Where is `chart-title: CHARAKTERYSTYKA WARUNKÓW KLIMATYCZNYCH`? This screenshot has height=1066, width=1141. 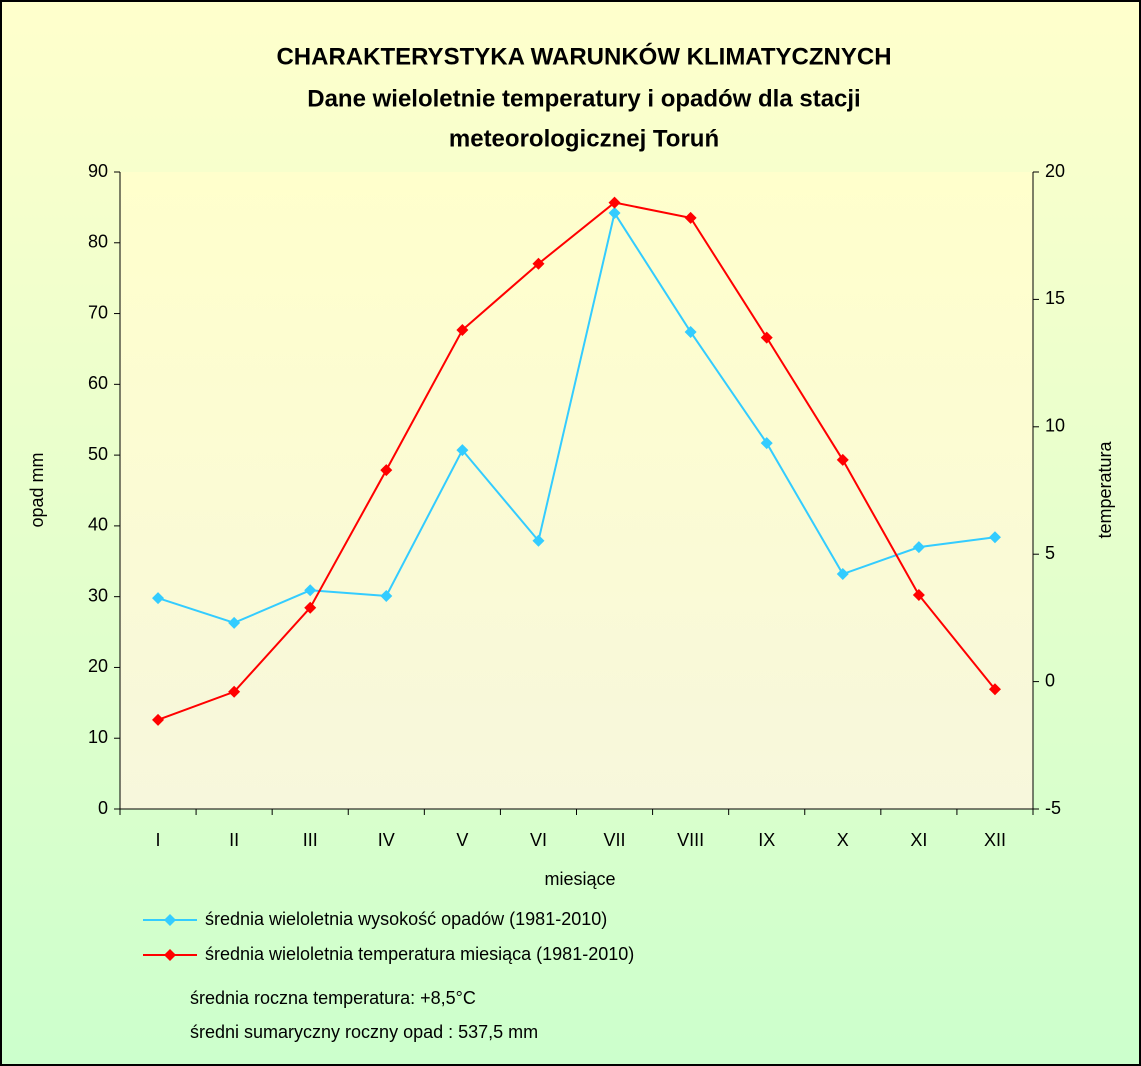 chart-title: CHARAKTERYSTYKA WARUNKÓW KLIMATYCZNYCH is located at coordinates (583, 56).